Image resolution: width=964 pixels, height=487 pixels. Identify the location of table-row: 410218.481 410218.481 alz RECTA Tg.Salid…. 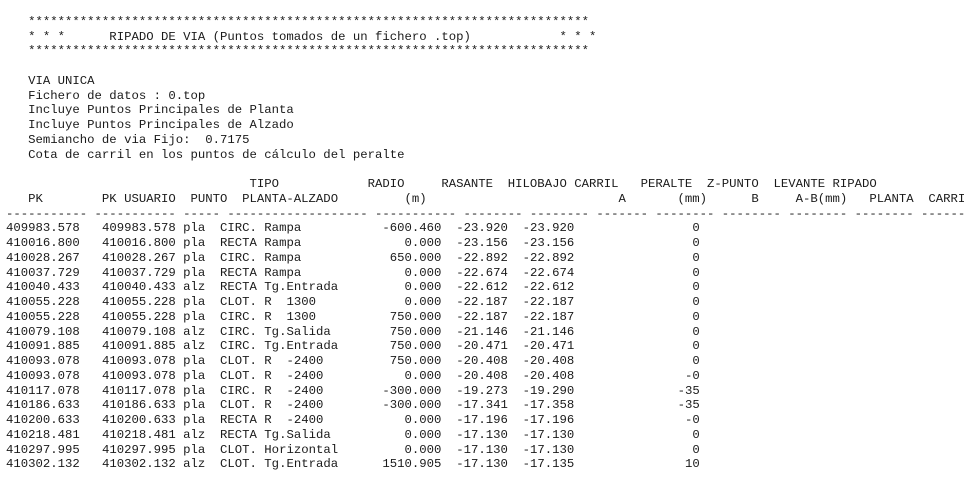
(485, 435).